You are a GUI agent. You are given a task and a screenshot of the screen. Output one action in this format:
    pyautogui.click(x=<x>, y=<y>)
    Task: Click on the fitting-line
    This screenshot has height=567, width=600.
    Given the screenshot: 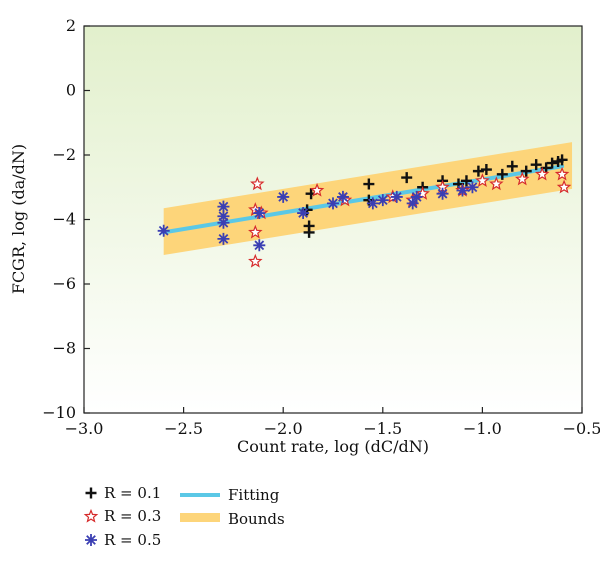 What is the action you would take?
    pyautogui.click(x=363, y=199)
    